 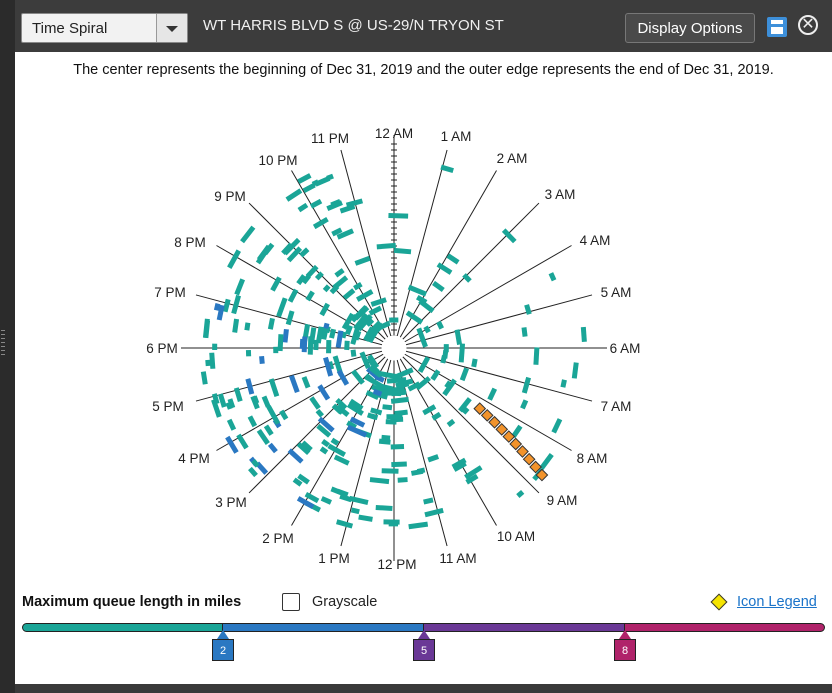 What do you see at coordinates (808, 25) in the screenshot?
I see `close-icon: ✕` at bounding box center [808, 25].